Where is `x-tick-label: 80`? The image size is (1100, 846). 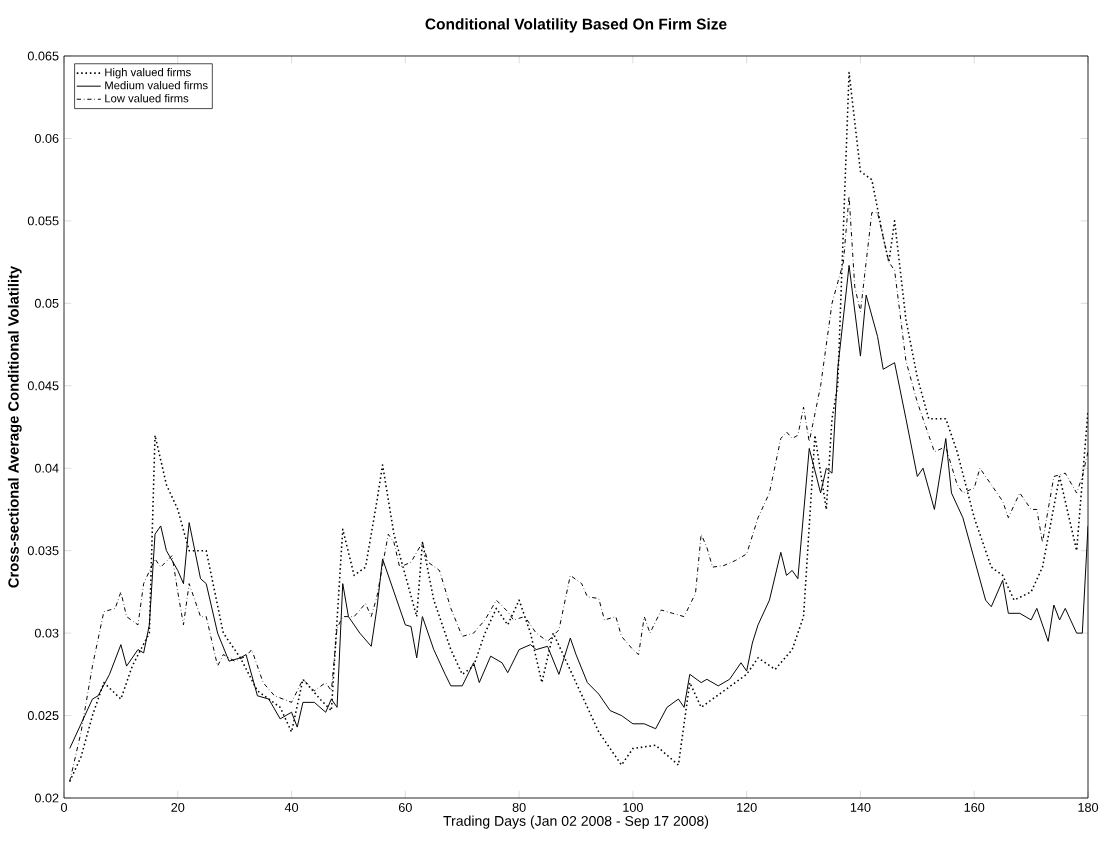
x-tick-label: 80 is located at coordinates (519, 807).